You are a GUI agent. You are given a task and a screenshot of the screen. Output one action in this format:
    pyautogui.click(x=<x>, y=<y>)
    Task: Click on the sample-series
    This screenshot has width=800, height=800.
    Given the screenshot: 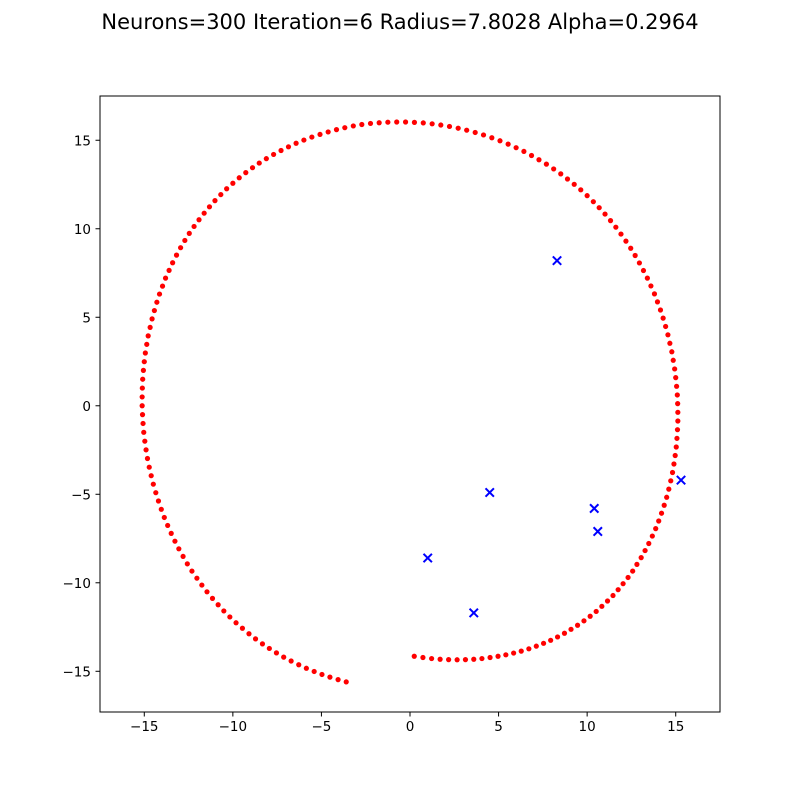 What is the action you would take?
    pyautogui.click(x=554, y=436)
    